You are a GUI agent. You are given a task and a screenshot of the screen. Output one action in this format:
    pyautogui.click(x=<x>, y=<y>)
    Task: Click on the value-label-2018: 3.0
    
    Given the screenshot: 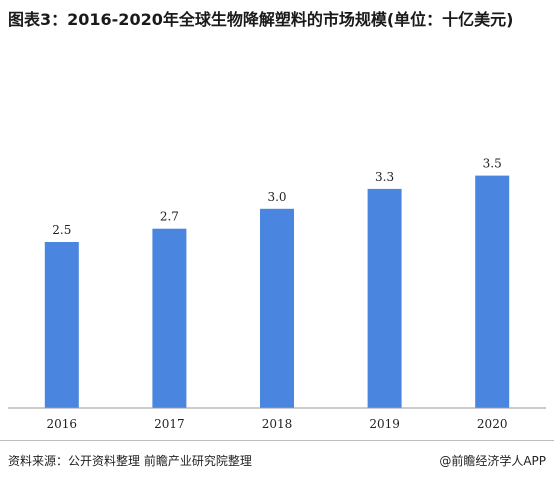 What is the action you would take?
    pyautogui.click(x=276, y=197)
    